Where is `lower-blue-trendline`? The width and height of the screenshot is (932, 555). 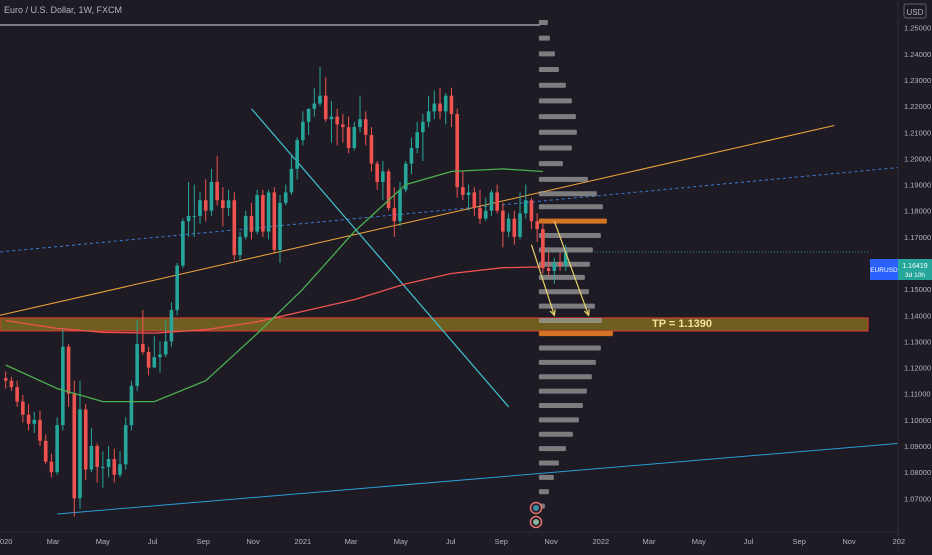 lower-blue-trendline is located at coordinates (478, 478).